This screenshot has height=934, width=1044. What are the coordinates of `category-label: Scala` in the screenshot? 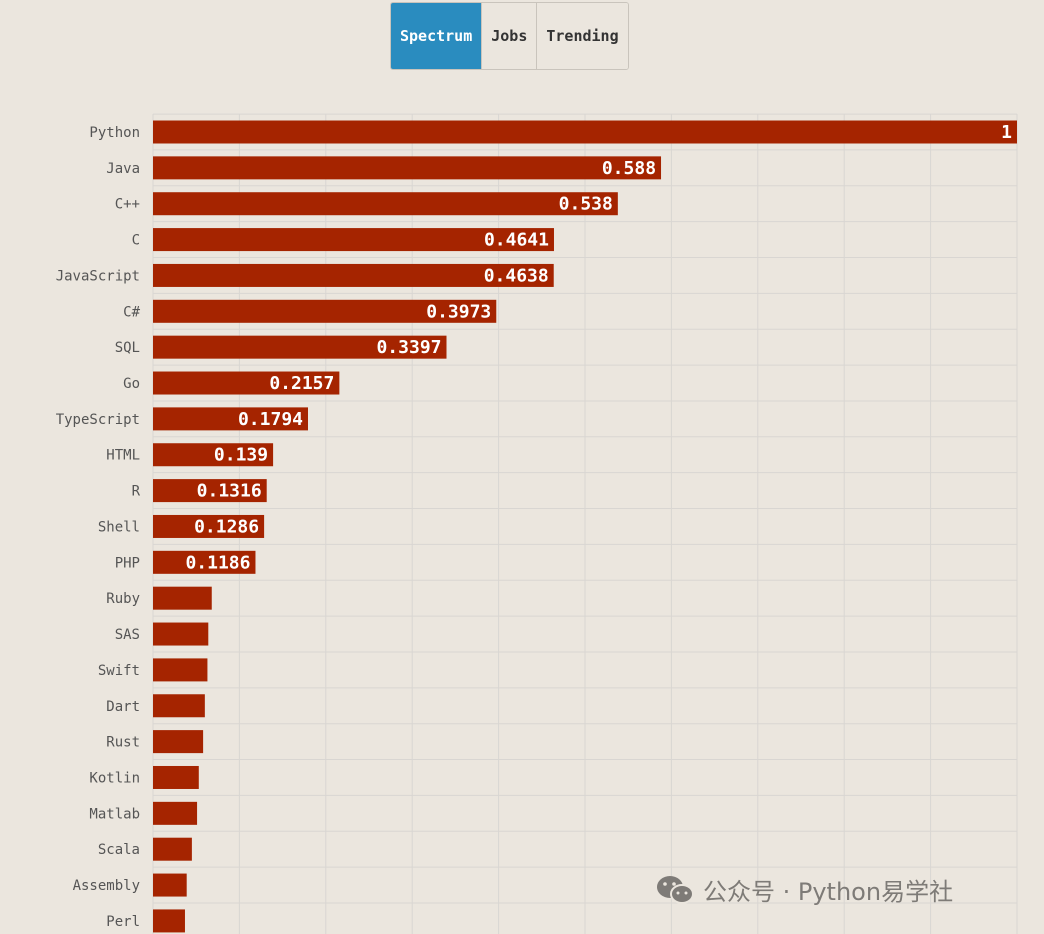 It's located at (119, 850).